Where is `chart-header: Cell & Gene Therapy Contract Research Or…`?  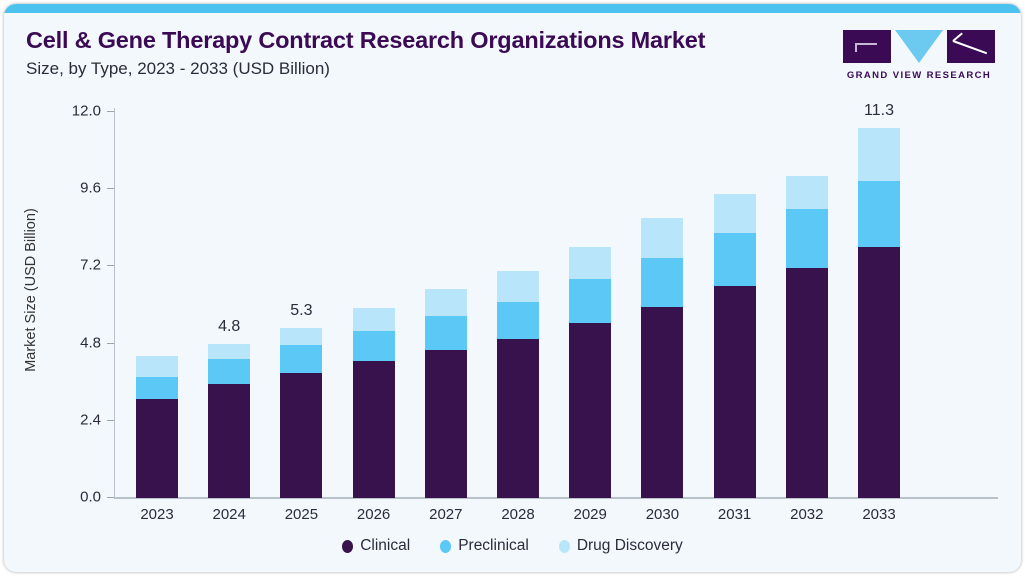 chart-header: Cell & Gene Therapy Contract Research Or… is located at coordinates (513, 59).